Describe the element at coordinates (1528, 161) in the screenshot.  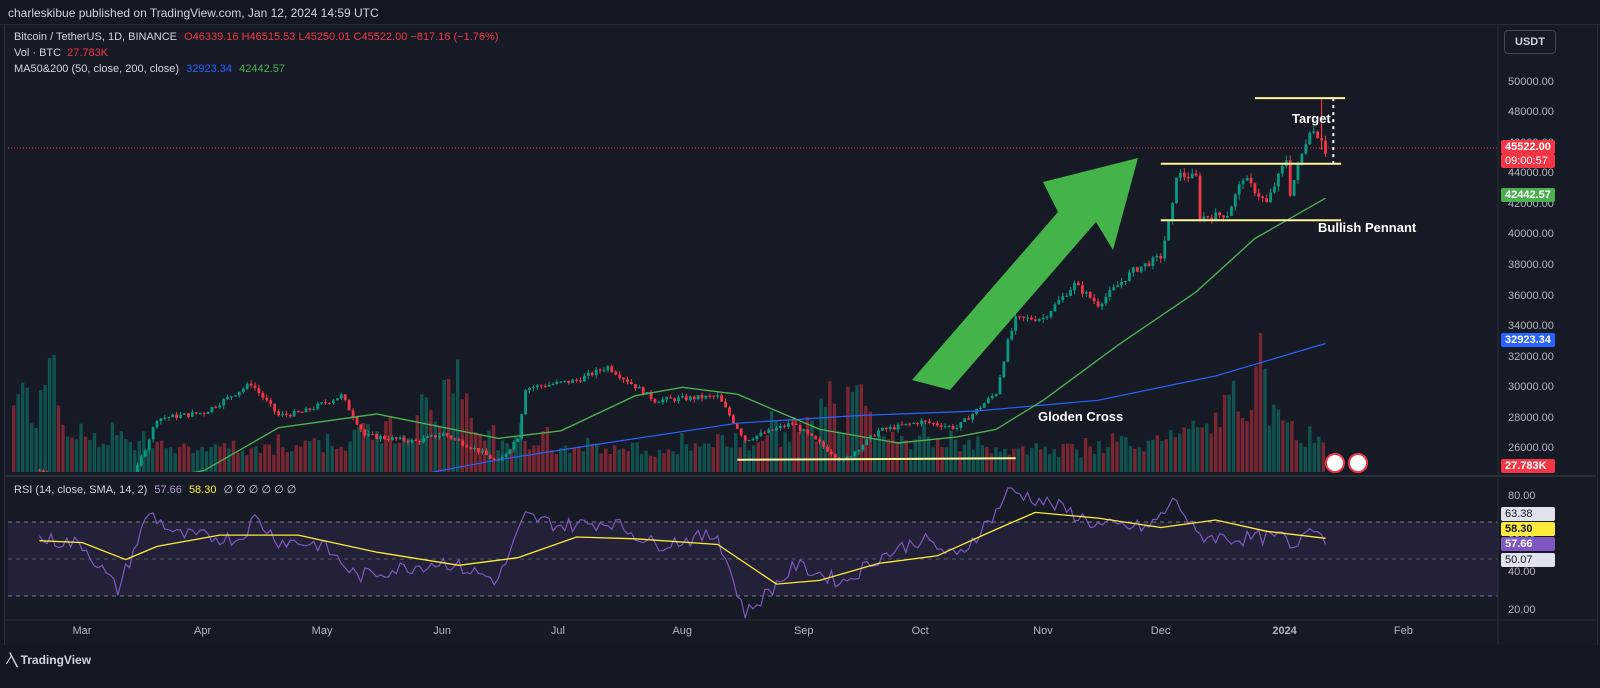
I see `countdown-tag: 09:00:57` at that location.